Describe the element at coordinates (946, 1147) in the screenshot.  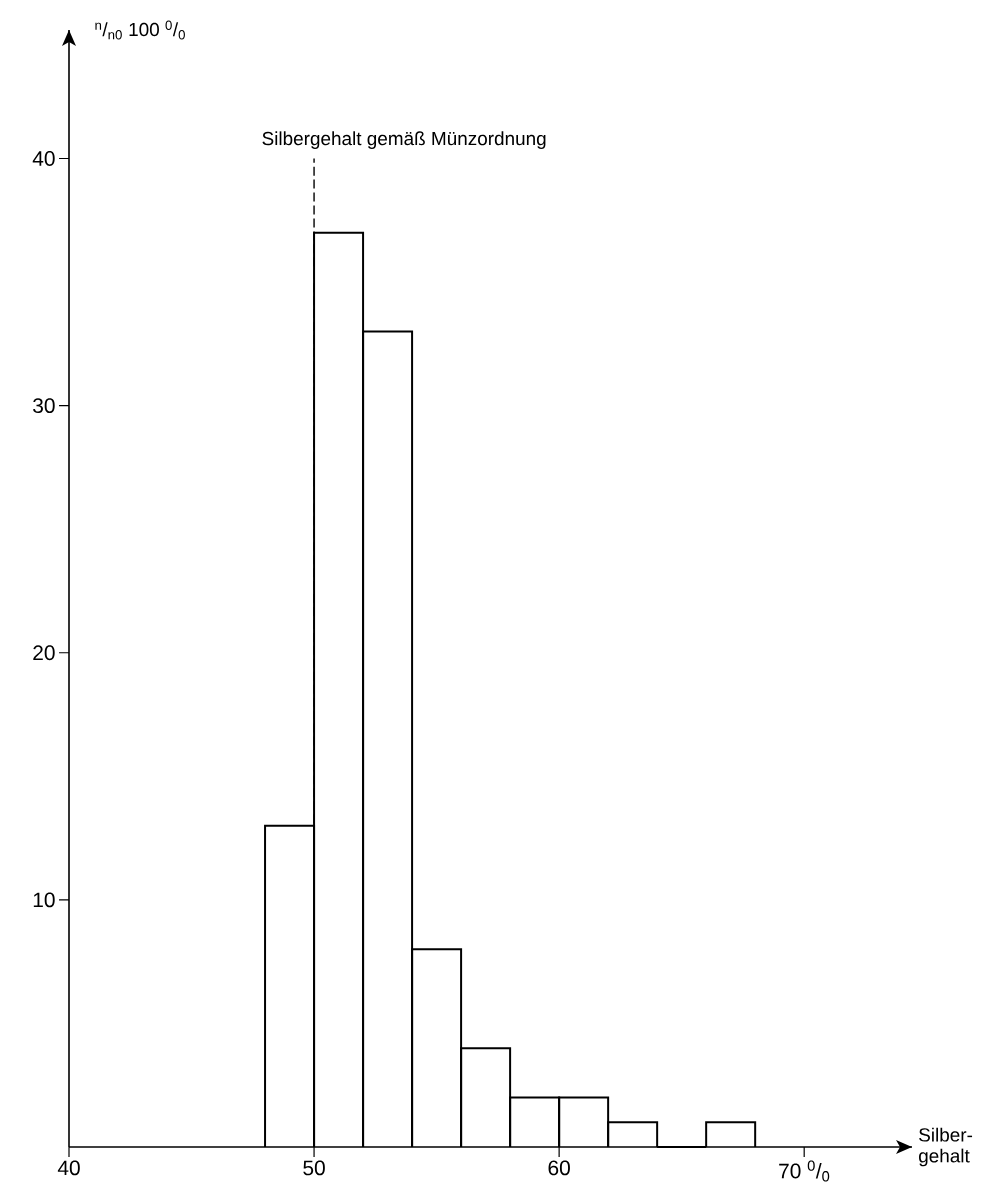
I see `x-axis-title: Silber- gehalt` at that location.